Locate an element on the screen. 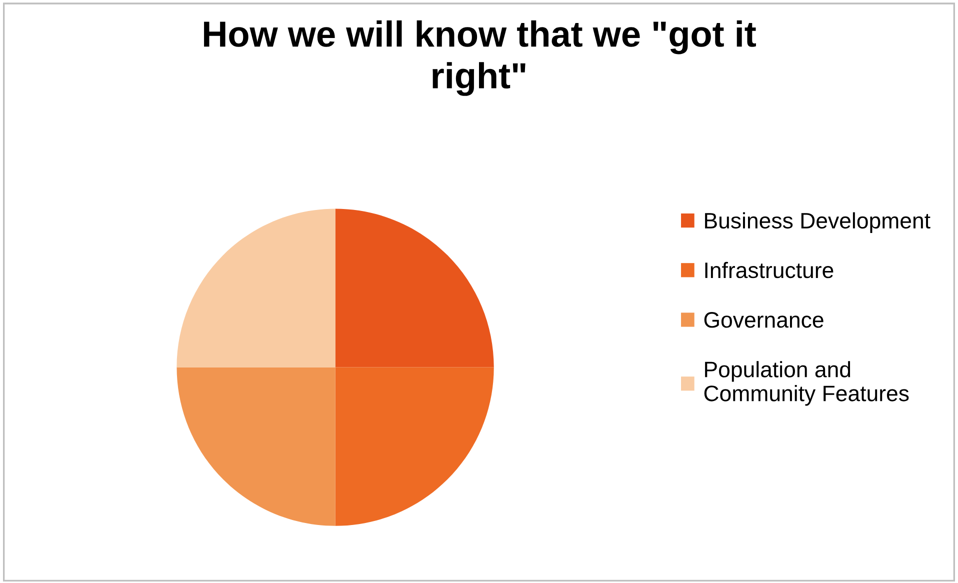 The width and height of the screenshot is (958, 583). chart-title: How we will know that we "got it right" is located at coordinates (480, 58).